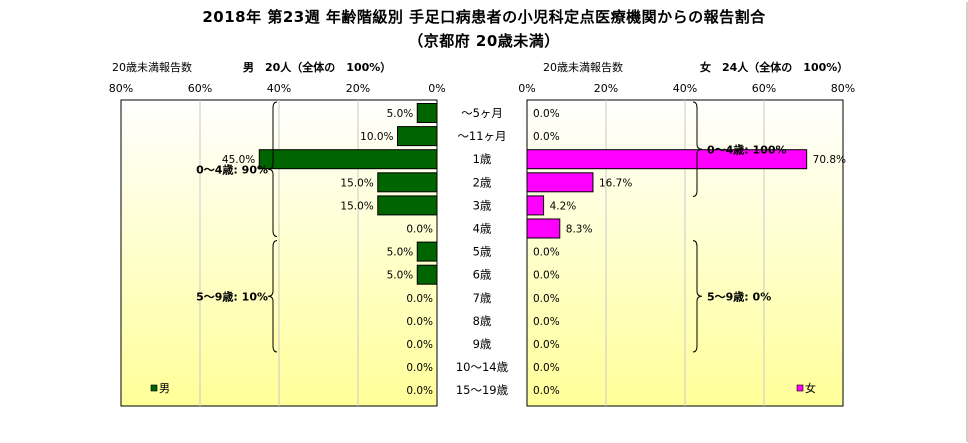  Describe the element at coordinates (484, 17) in the screenshot. I see `chart-title: 2018年 第23週 年齢階級別 手足口病患者の小児科定点医療機関からの報告割合` at that location.